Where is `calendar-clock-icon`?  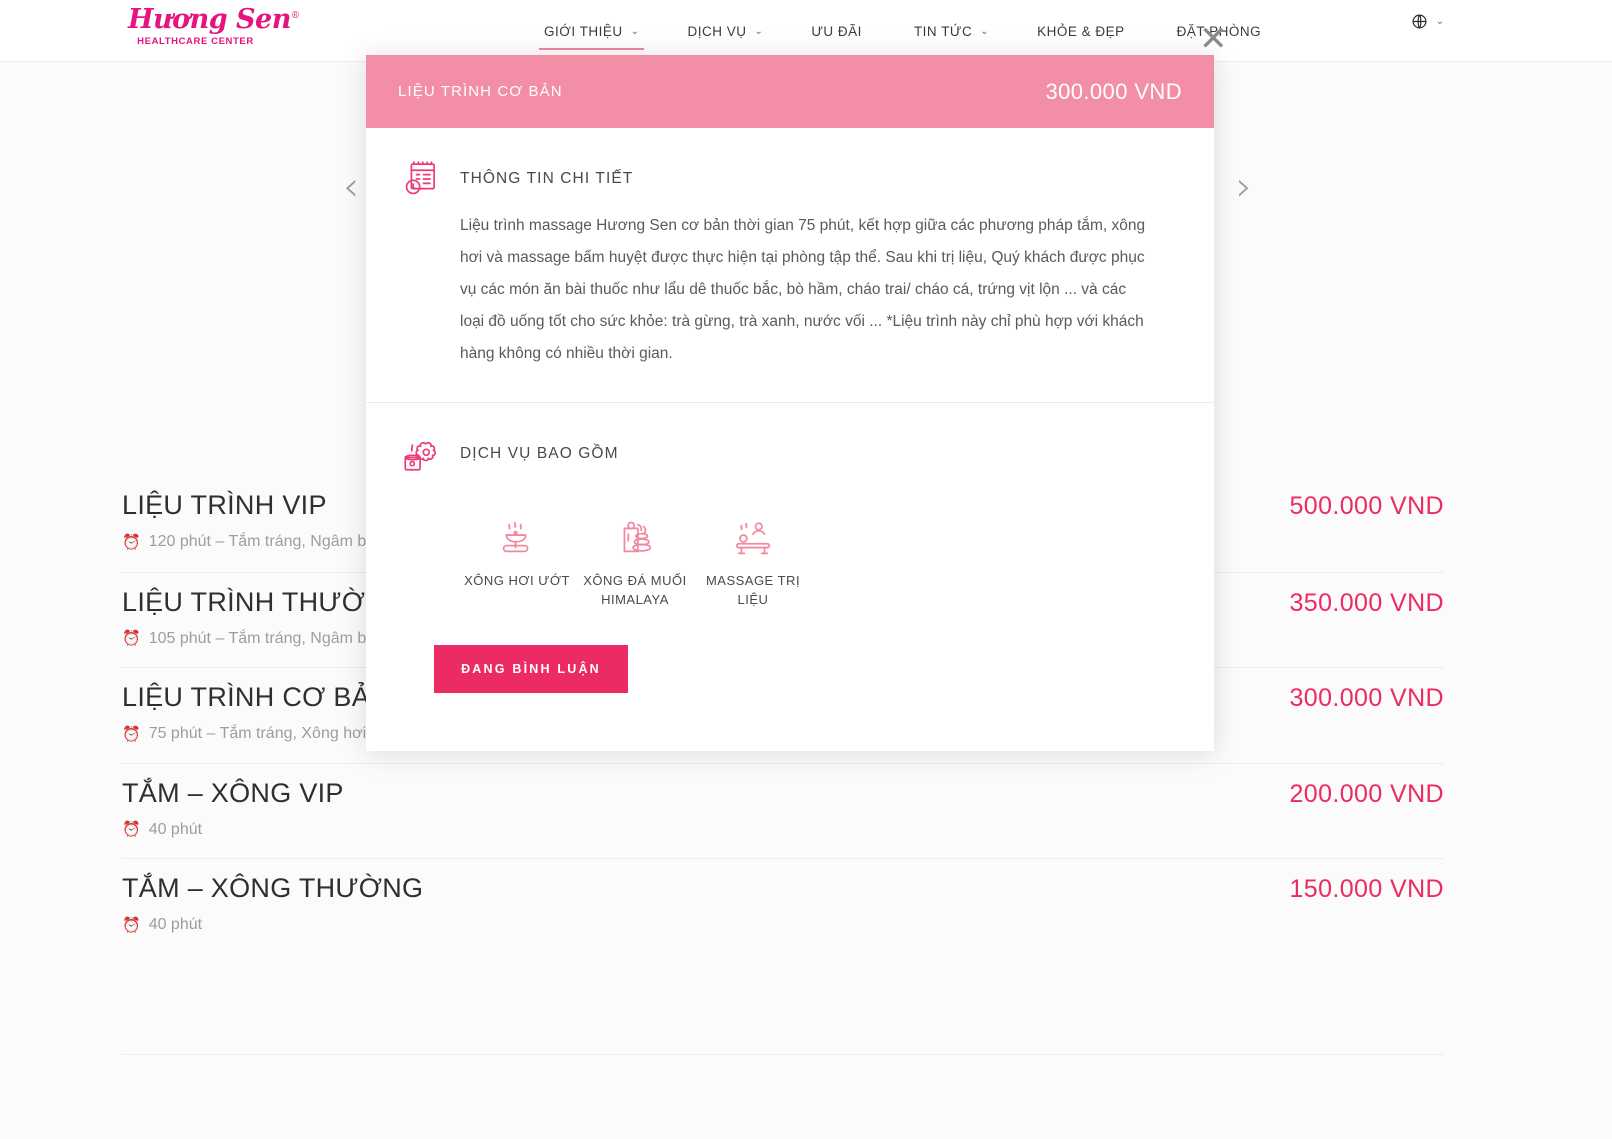
calendar-clock-icon is located at coordinates (420, 178).